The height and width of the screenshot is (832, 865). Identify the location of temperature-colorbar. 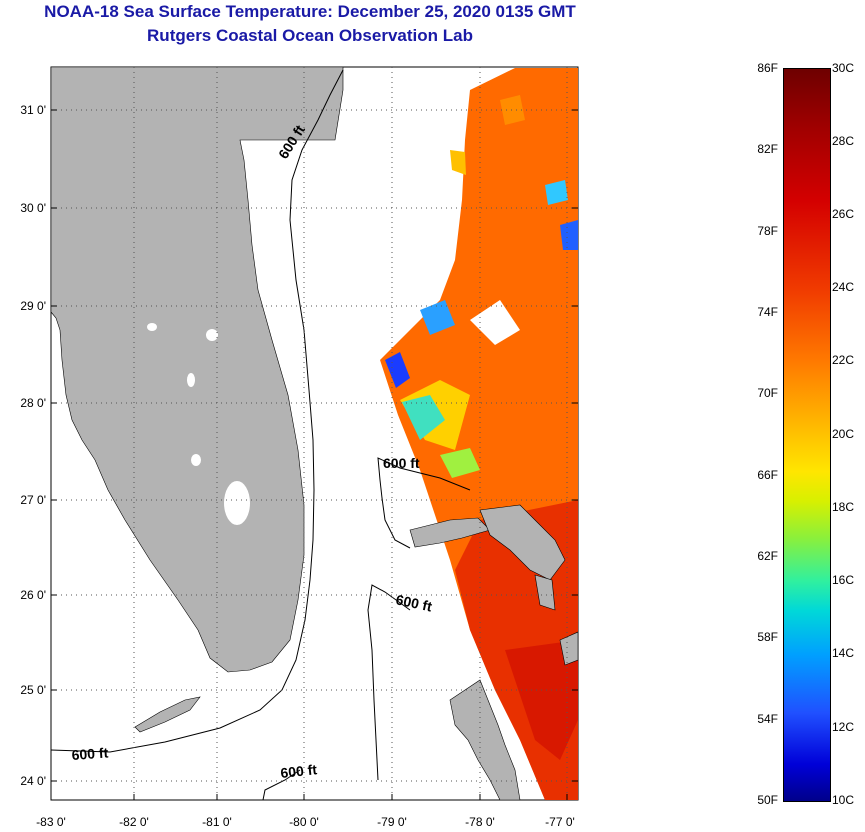
(807, 435).